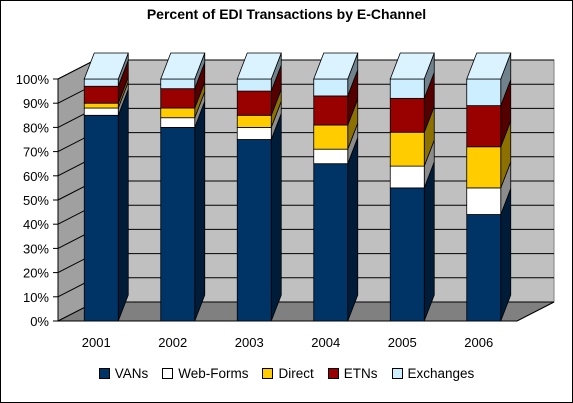  I want to click on legend-item: VANs, so click(123, 373).